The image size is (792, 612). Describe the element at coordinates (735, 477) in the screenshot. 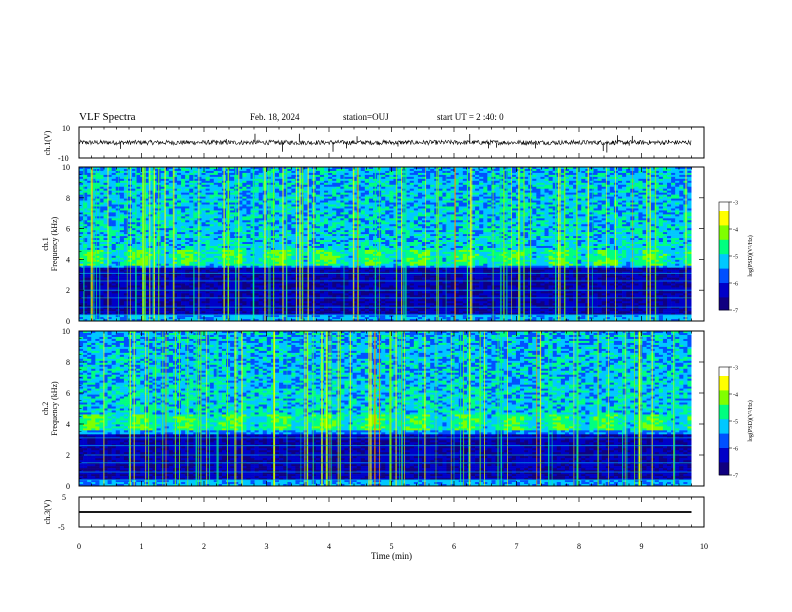

I see `ch2-spectrogram-colorbar-tick: -7` at that location.